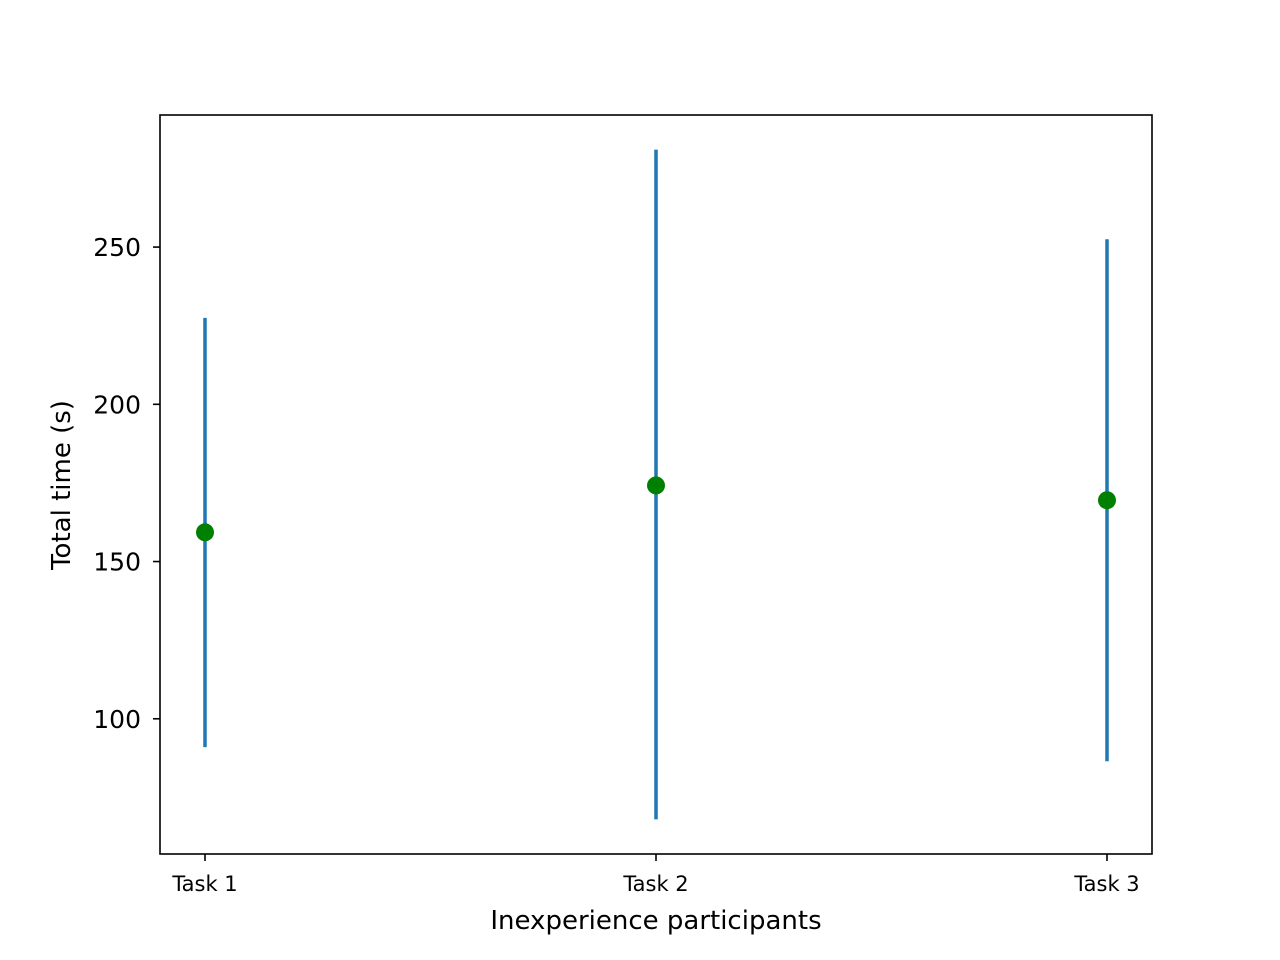  I want to click on y-tick-label: 200, so click(117, 404).